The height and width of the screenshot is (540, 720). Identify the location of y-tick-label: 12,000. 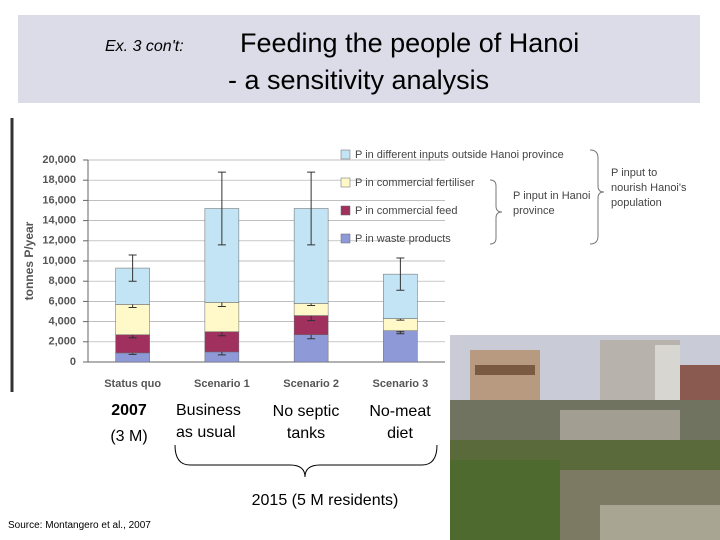
(59, 241).